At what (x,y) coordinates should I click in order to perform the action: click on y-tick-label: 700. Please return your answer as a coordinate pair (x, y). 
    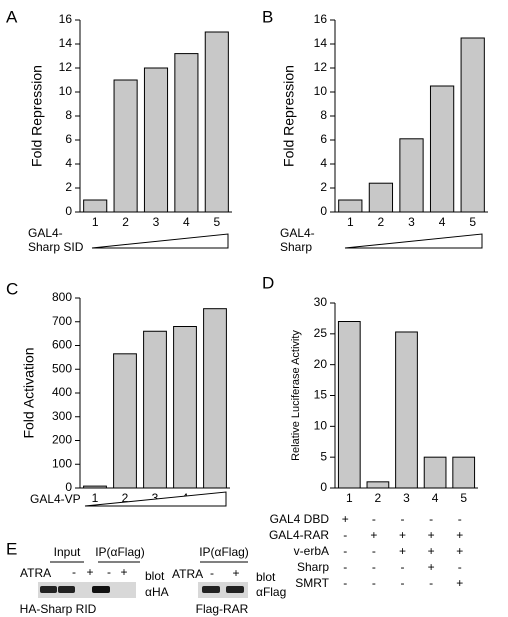
    Looking at the image, I should click on (62, 321).